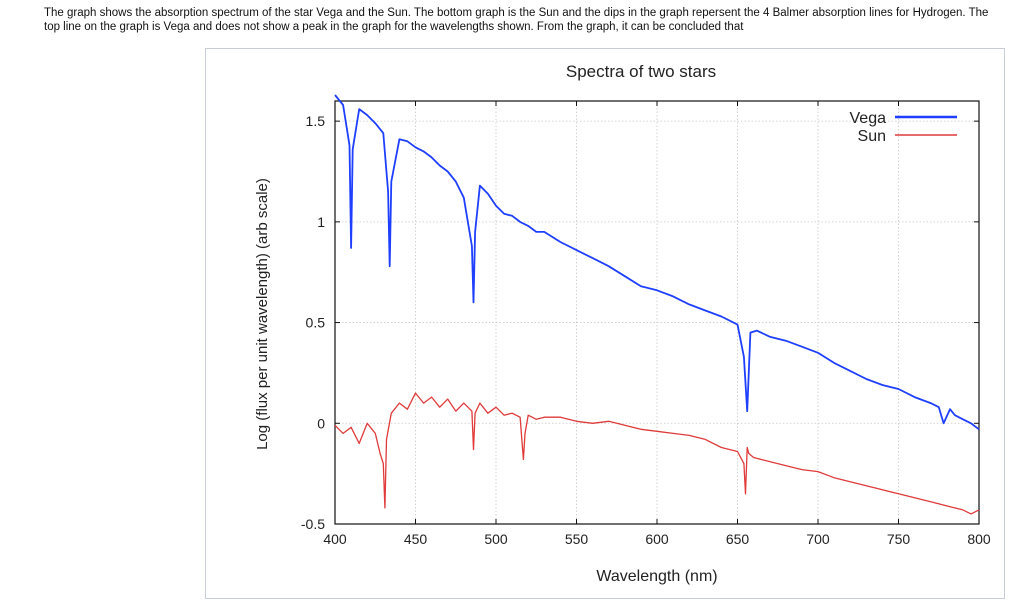 This screenshot has height=602, width=1024. Describe the element at coordinates (641, 71) in the screenshot. I see `chart-title: Spectra of two stars` at that location.